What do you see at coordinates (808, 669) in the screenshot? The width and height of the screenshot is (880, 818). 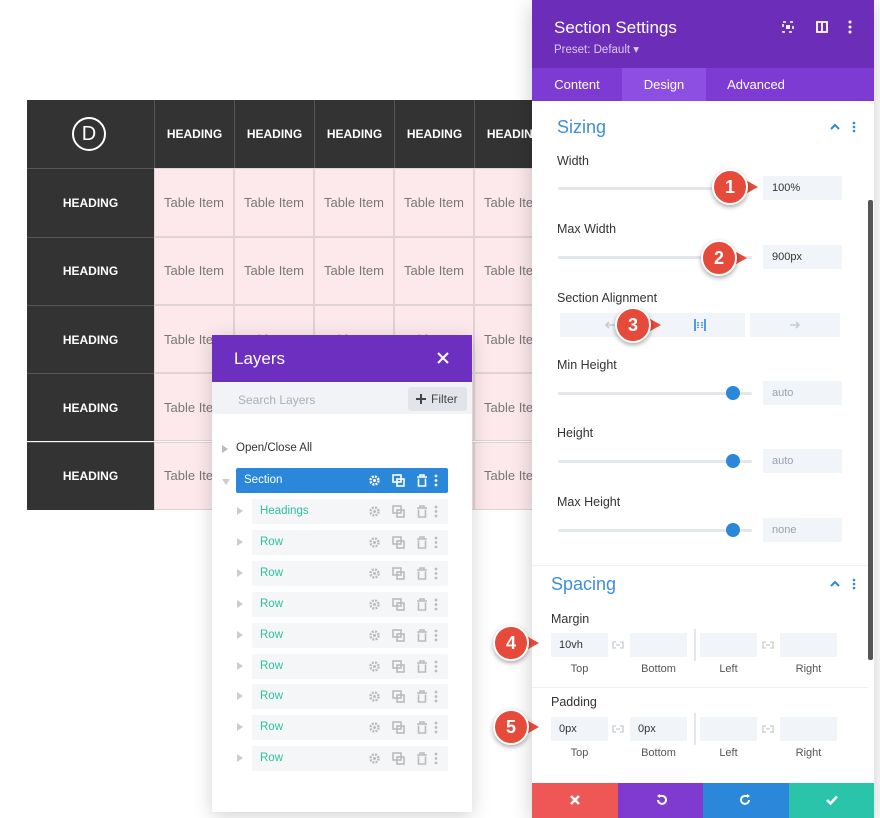 I see `side-label: Right` at bounding box center [808, 669].